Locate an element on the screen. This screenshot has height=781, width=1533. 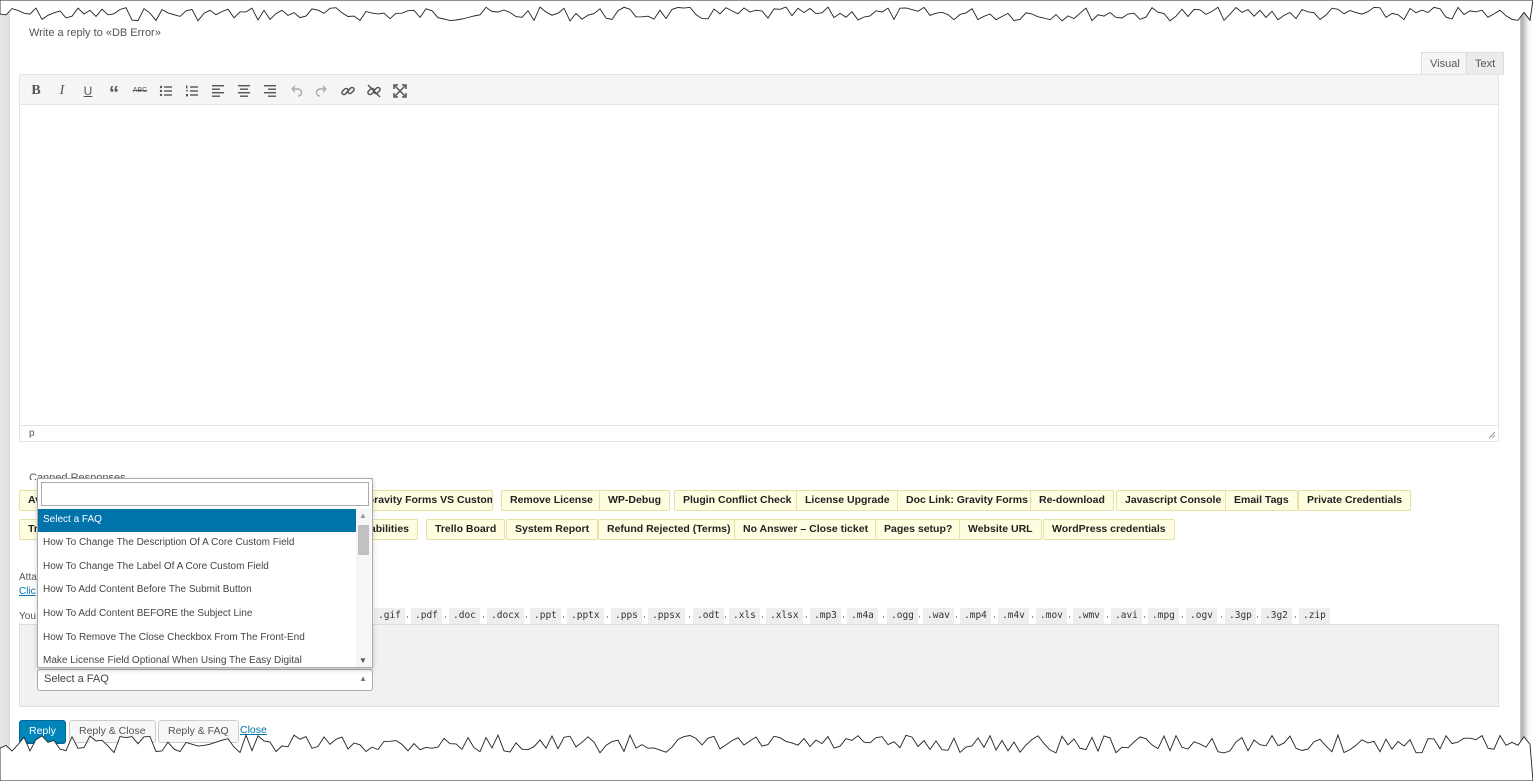
file-extension-tag: .ogv is located at coordinates (1201, 616).